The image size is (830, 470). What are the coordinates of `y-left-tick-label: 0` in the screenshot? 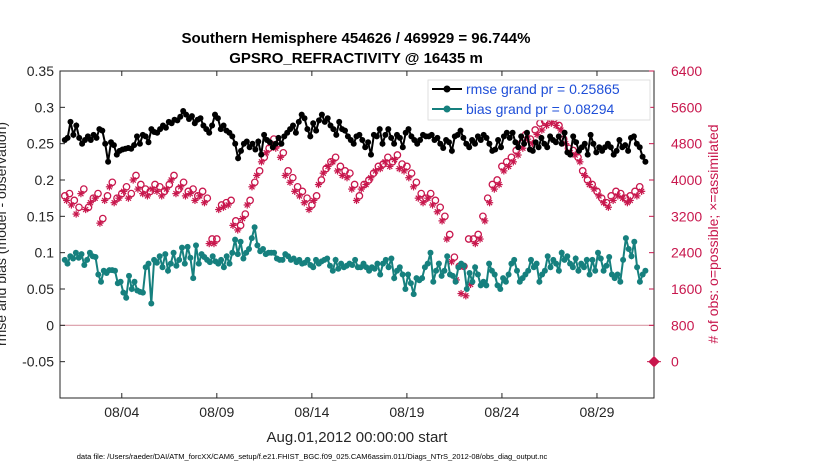 It's located at (50, 325).